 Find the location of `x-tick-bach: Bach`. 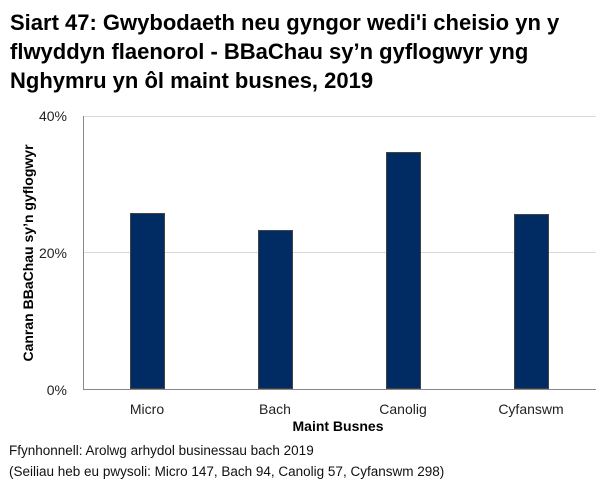

x-tick-bach: Bach is located at coordinates (275, 409).